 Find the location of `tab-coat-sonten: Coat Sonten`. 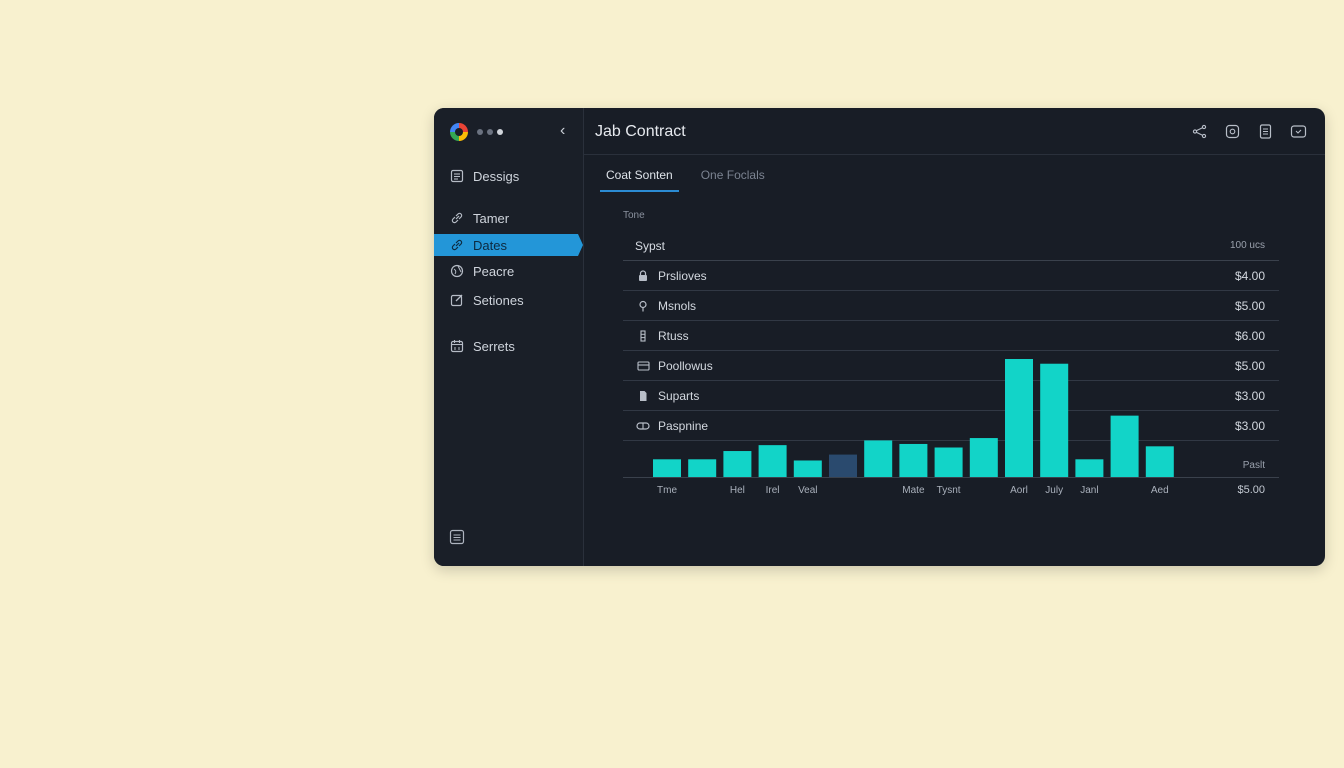

tab-coat-sonten: Coat Sonten is located at coordinates (639, 179).